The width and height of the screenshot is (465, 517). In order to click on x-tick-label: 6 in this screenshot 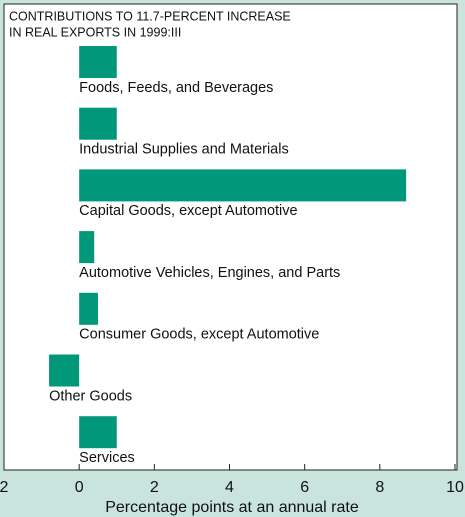, I will do `click(304, 487)`.